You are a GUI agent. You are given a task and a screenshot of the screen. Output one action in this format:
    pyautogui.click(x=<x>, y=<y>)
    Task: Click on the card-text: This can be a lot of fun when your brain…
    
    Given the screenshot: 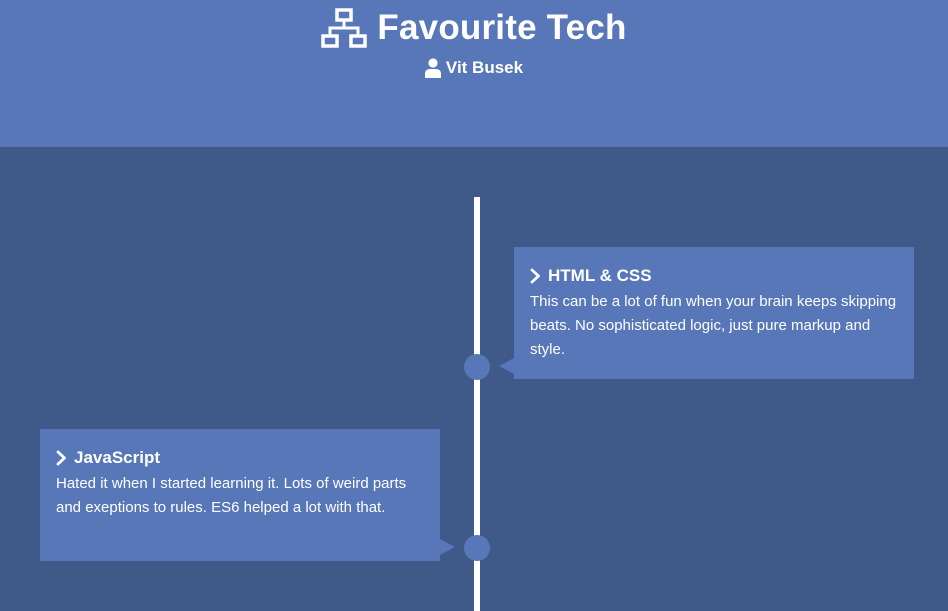 What is the action you would take?
    pyautogui.click(x=713, y=325)
    